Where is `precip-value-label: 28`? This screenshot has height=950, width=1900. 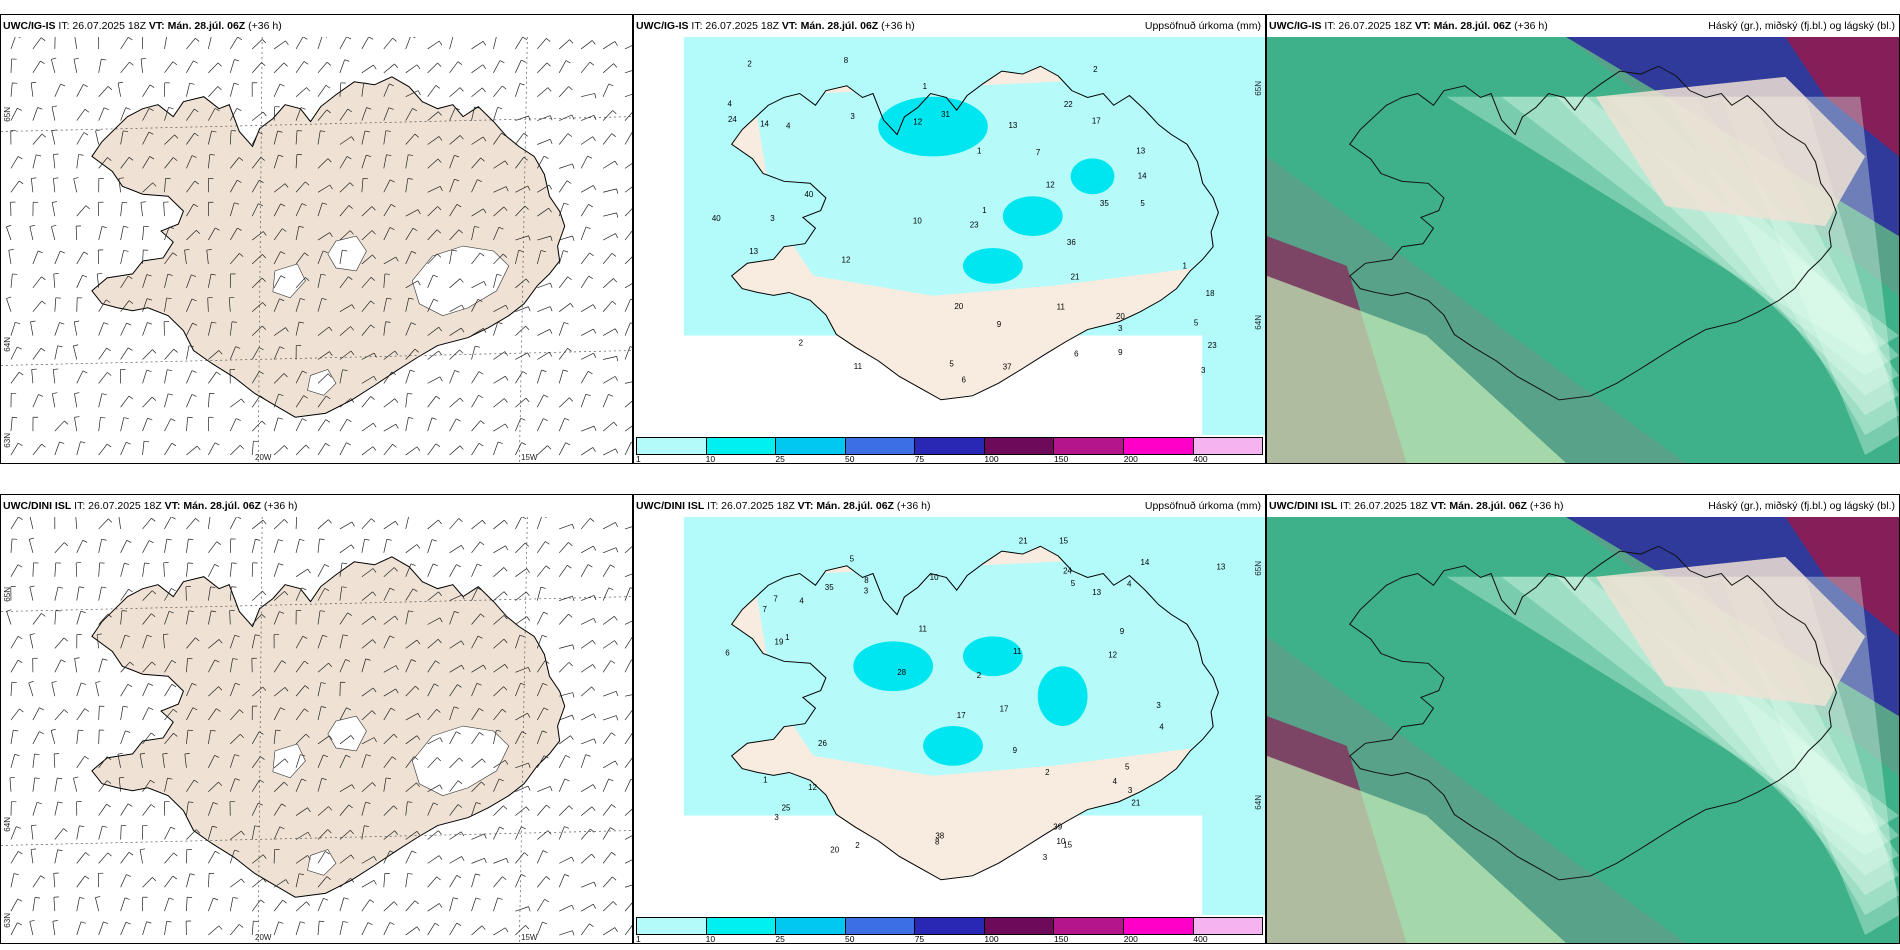 precip-value-label: 28 is located at coordinates (901, 672).